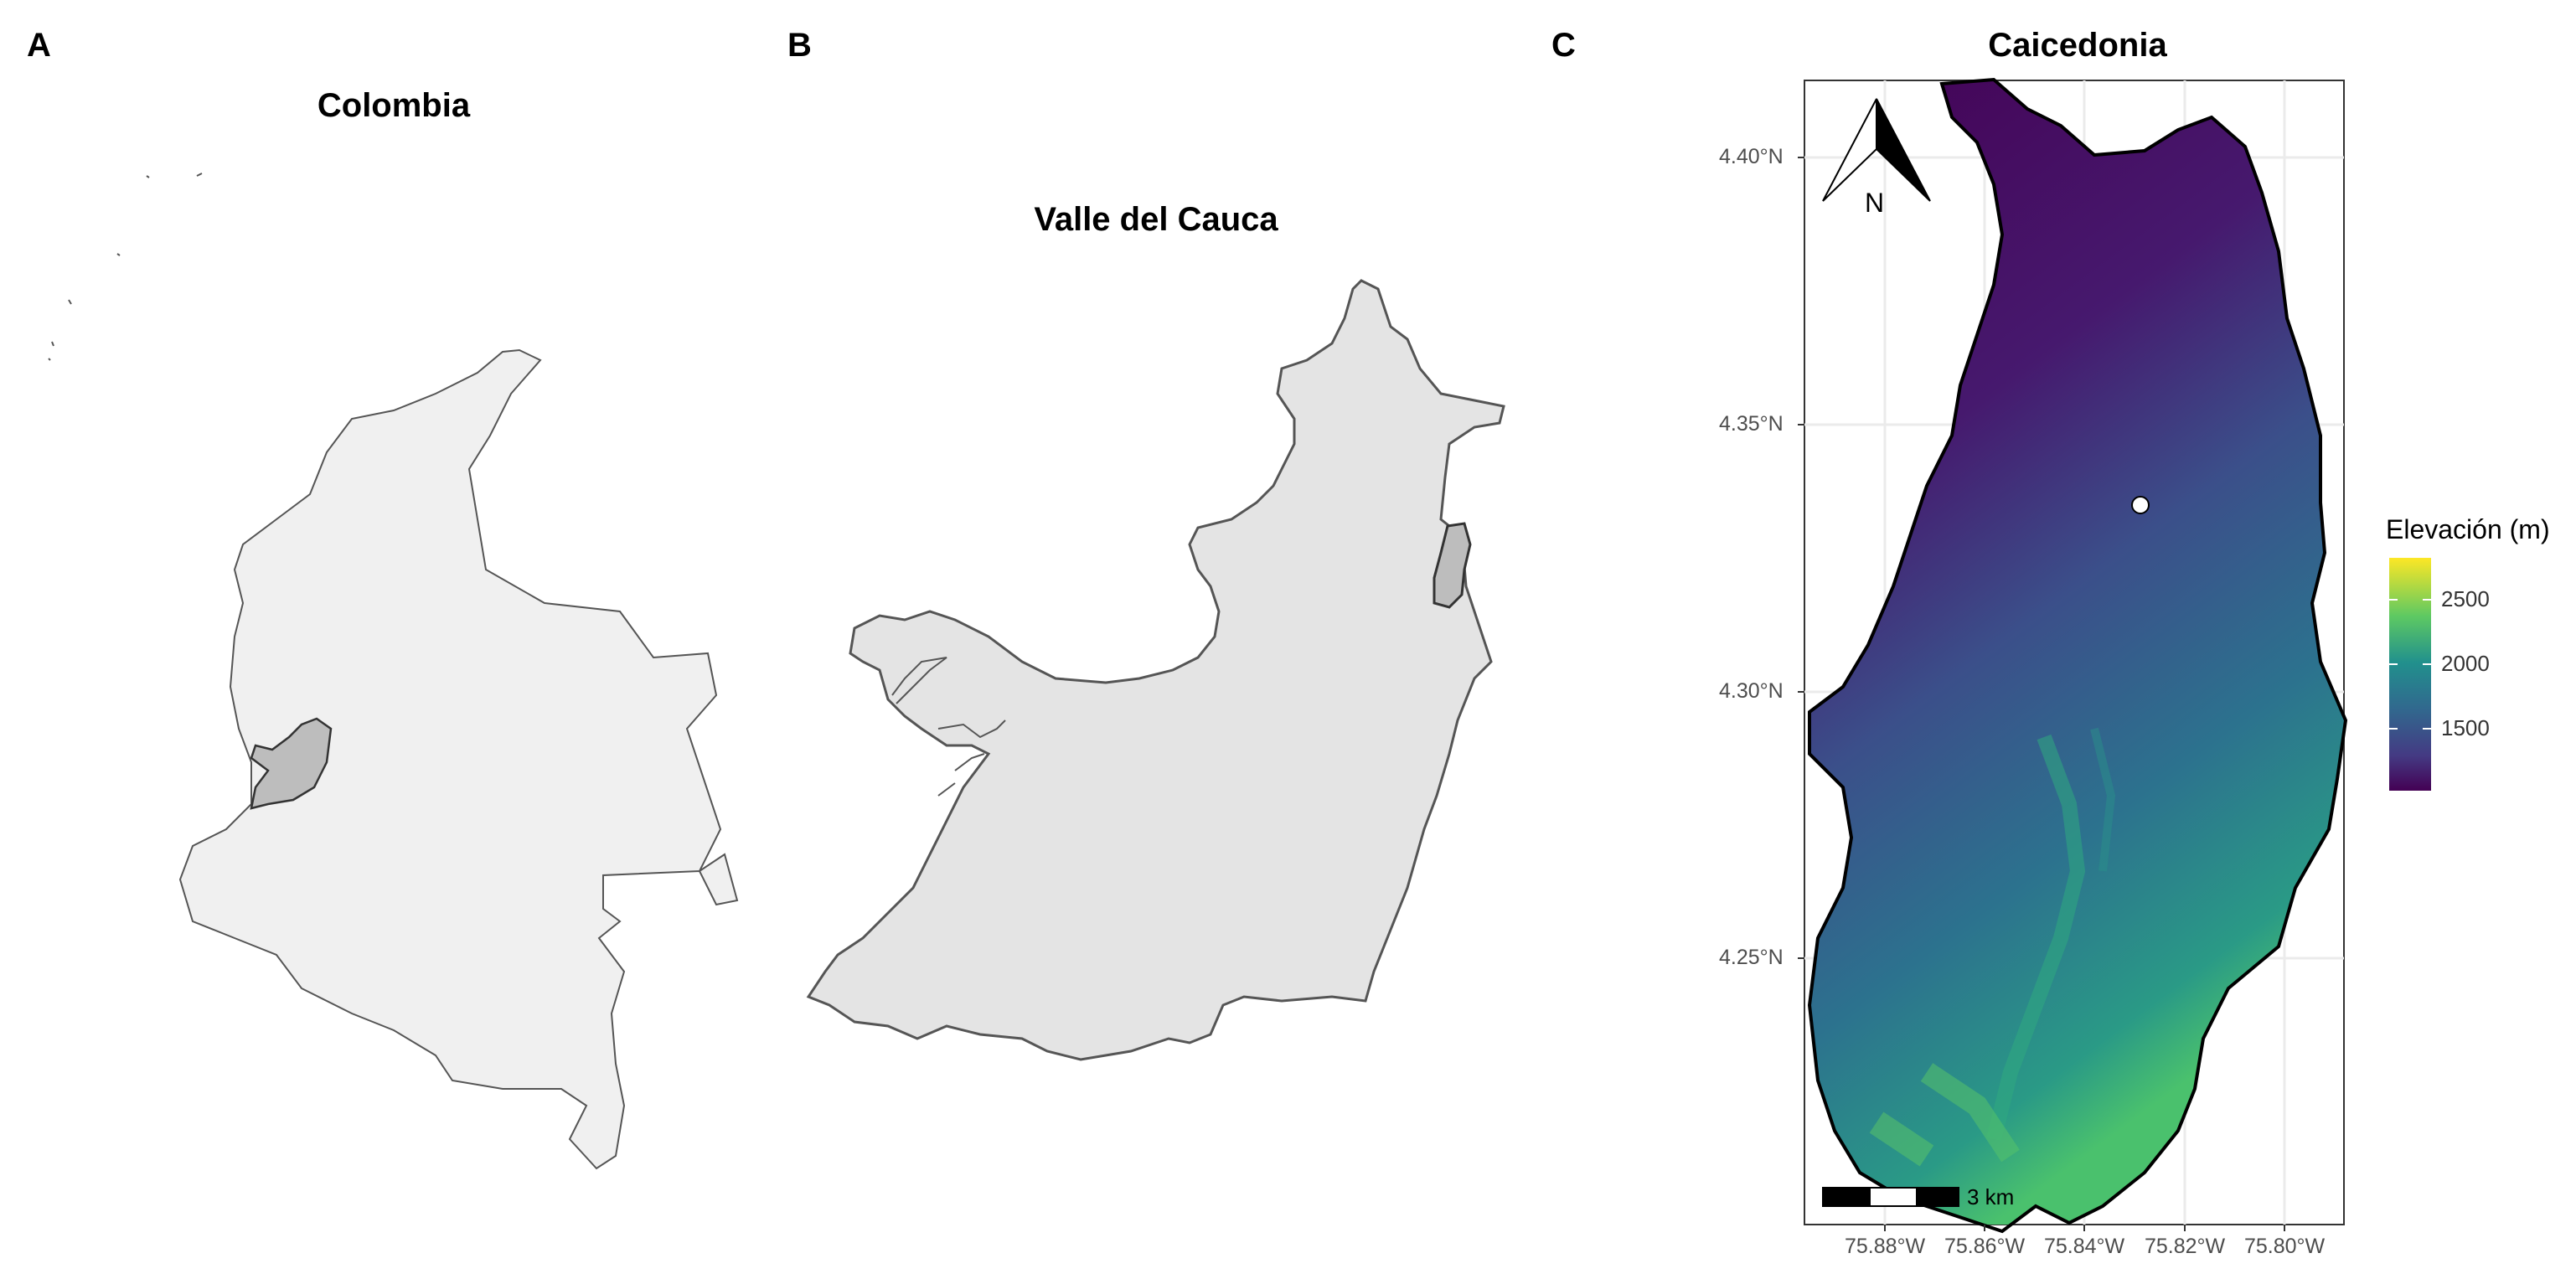 The image size is (2576, 1279). Describe the element at coordinates (291, 763) in the screenshot. I see `valle-highlight-in-colombia` at that location.